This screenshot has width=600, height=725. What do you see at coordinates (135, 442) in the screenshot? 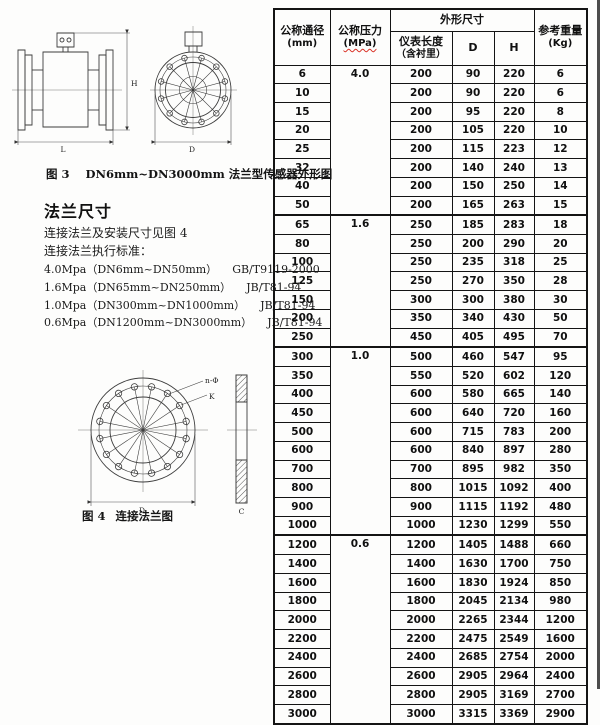
I see `connection-flange-drawing: n-Φ K D C` at bounding box center [135, 442].